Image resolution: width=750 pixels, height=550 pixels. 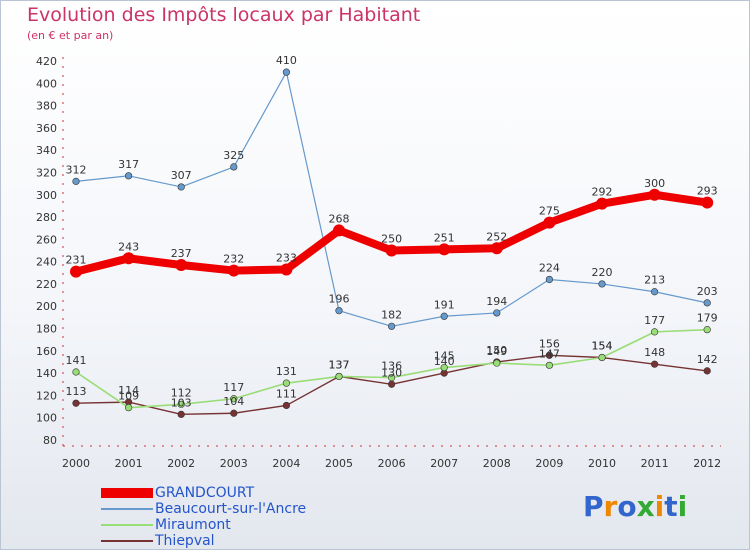 I want to click on data-label: 114, so click(x=128, y=390).